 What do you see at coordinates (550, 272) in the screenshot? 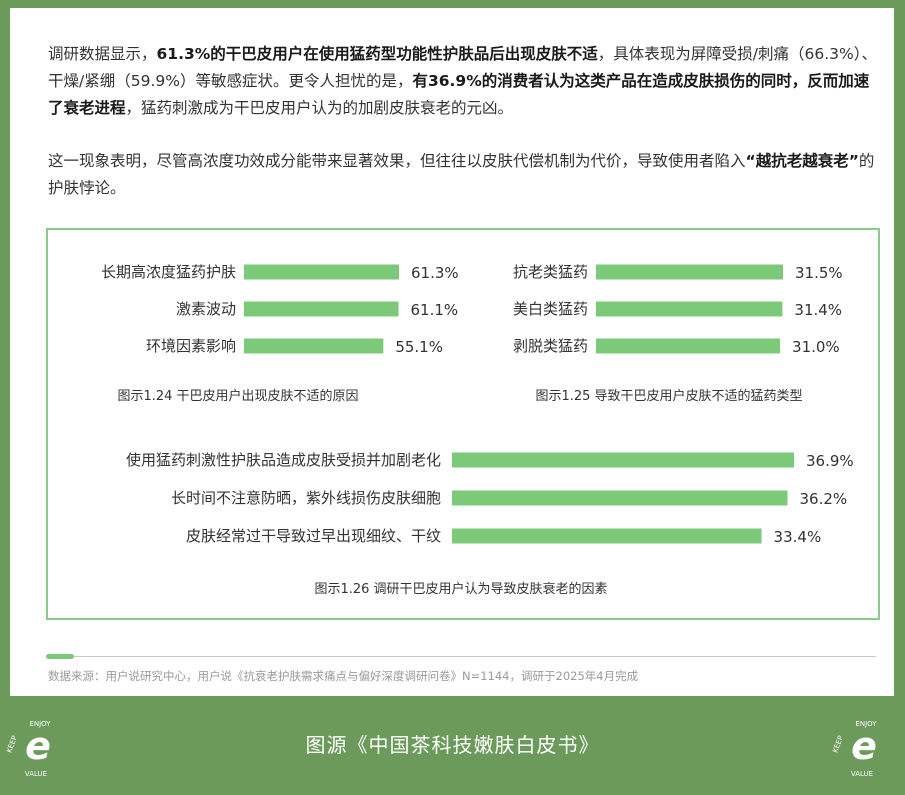
I see `chart-category-label: 抗老类猛药` at bounding box center [550, 272].